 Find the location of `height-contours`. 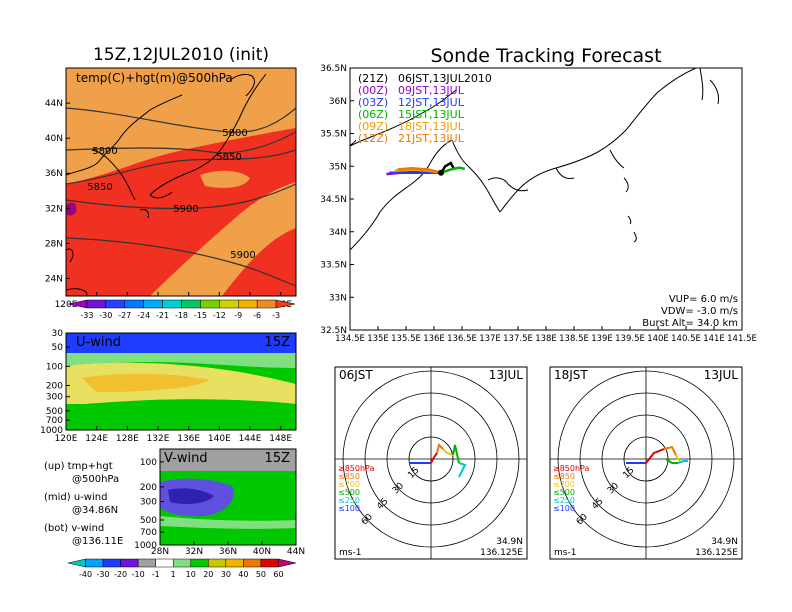

height-contours is located at coordinates (181, 197).